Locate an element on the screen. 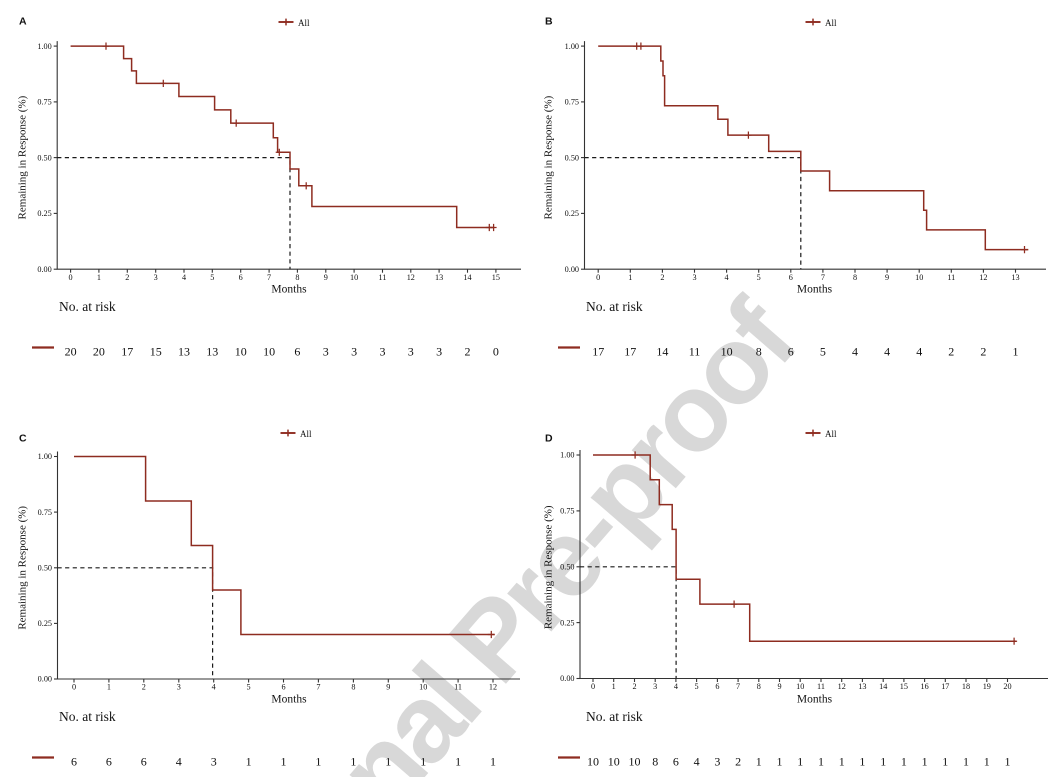 This screenshot has height=777, width=1061. svg-text: C is located at coordinates (23, 439).